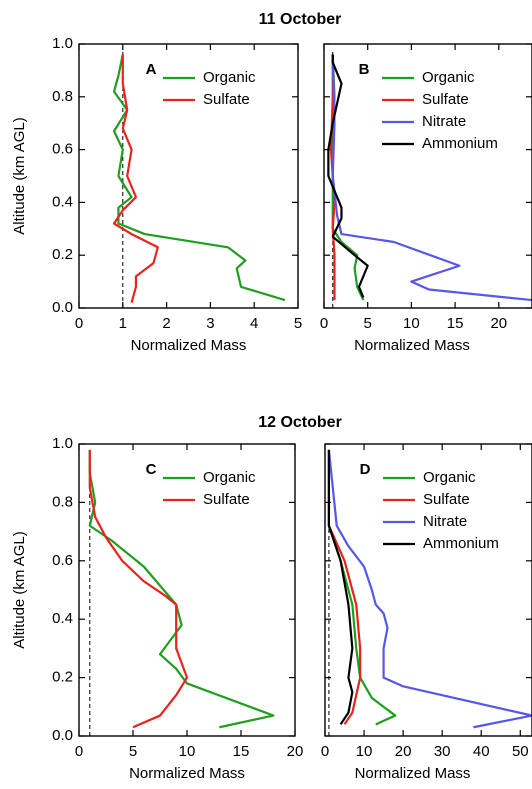 This screenshot has height=789, width=532. What do you see at coordinates (210, 323) in the screenshot?
I see `x-tick-label: 3` at bounding box center [210, 323].